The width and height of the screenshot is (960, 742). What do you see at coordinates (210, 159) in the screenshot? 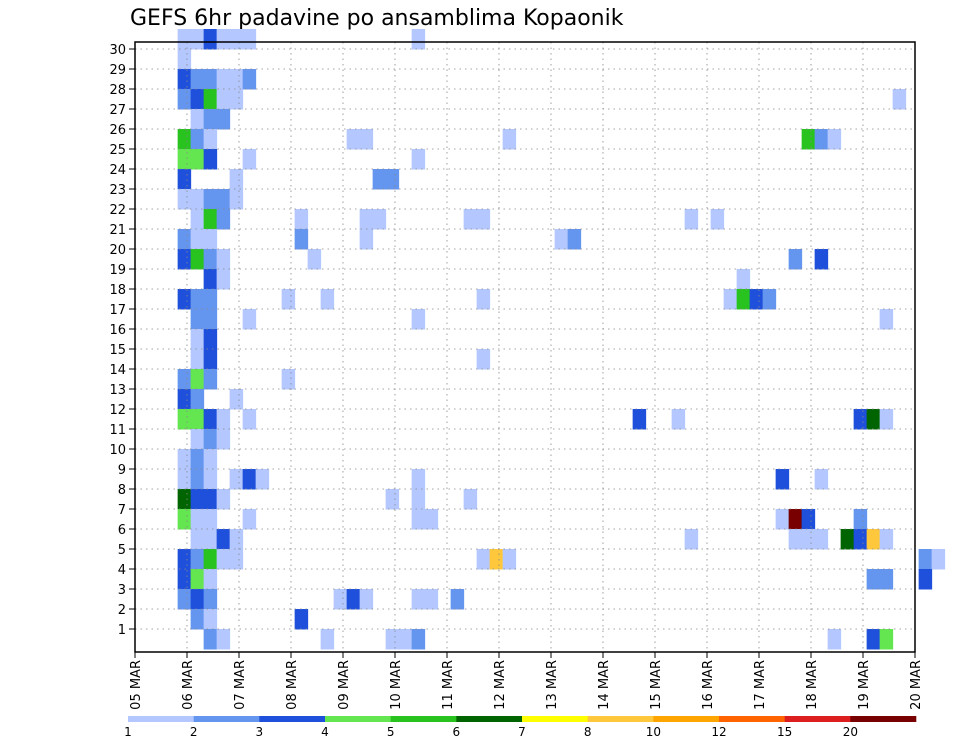
I see `cell-r24-s2` at bounding box center [210, 159].